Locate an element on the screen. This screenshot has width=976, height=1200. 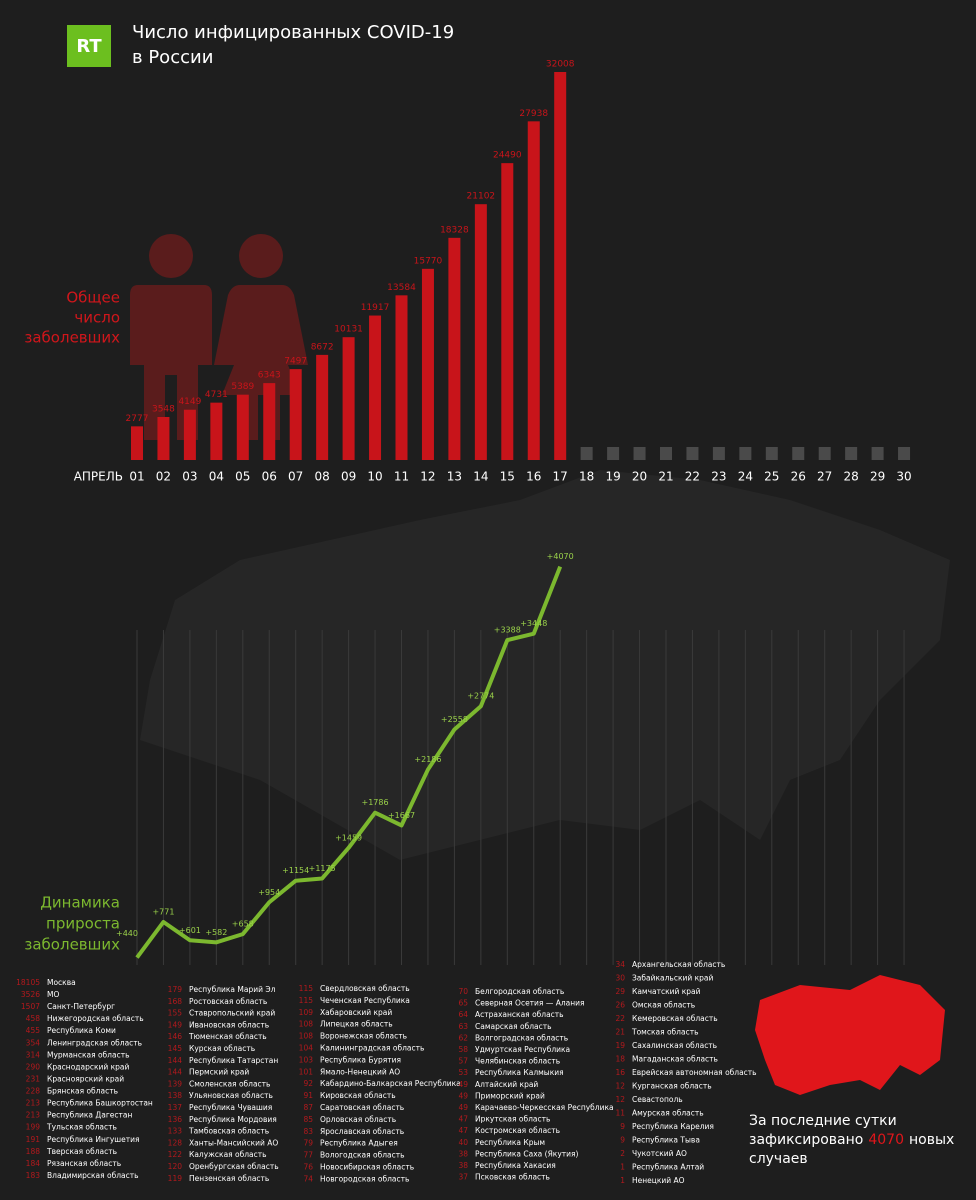
region-count: 119 is located at coordinates (175, 1178).